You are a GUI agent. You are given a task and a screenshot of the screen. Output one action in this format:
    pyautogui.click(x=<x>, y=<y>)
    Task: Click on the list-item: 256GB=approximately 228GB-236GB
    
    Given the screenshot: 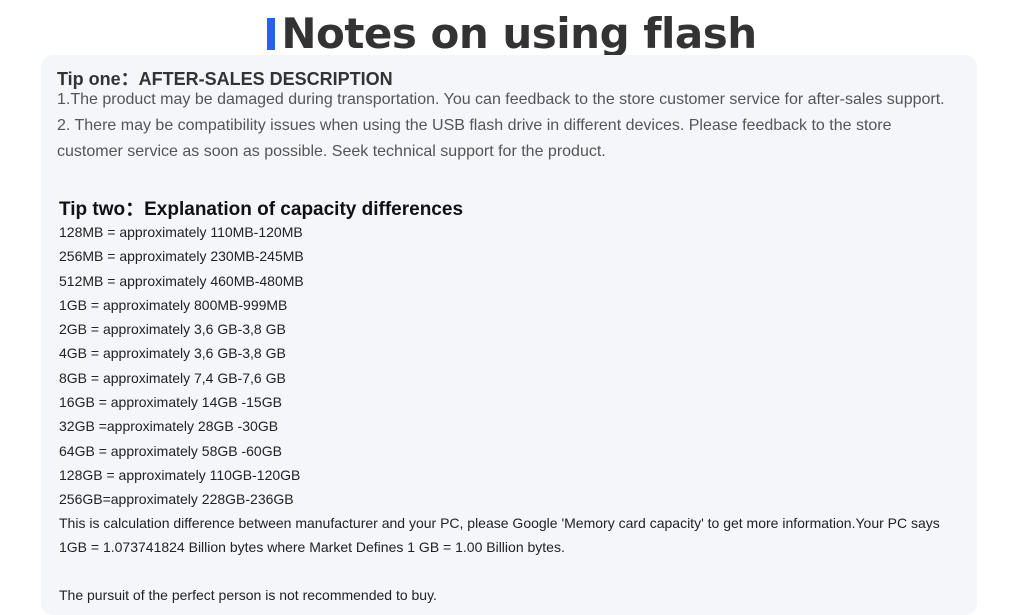 What is the action you would take?
    pyautogui.click(x=176, y=499)
    